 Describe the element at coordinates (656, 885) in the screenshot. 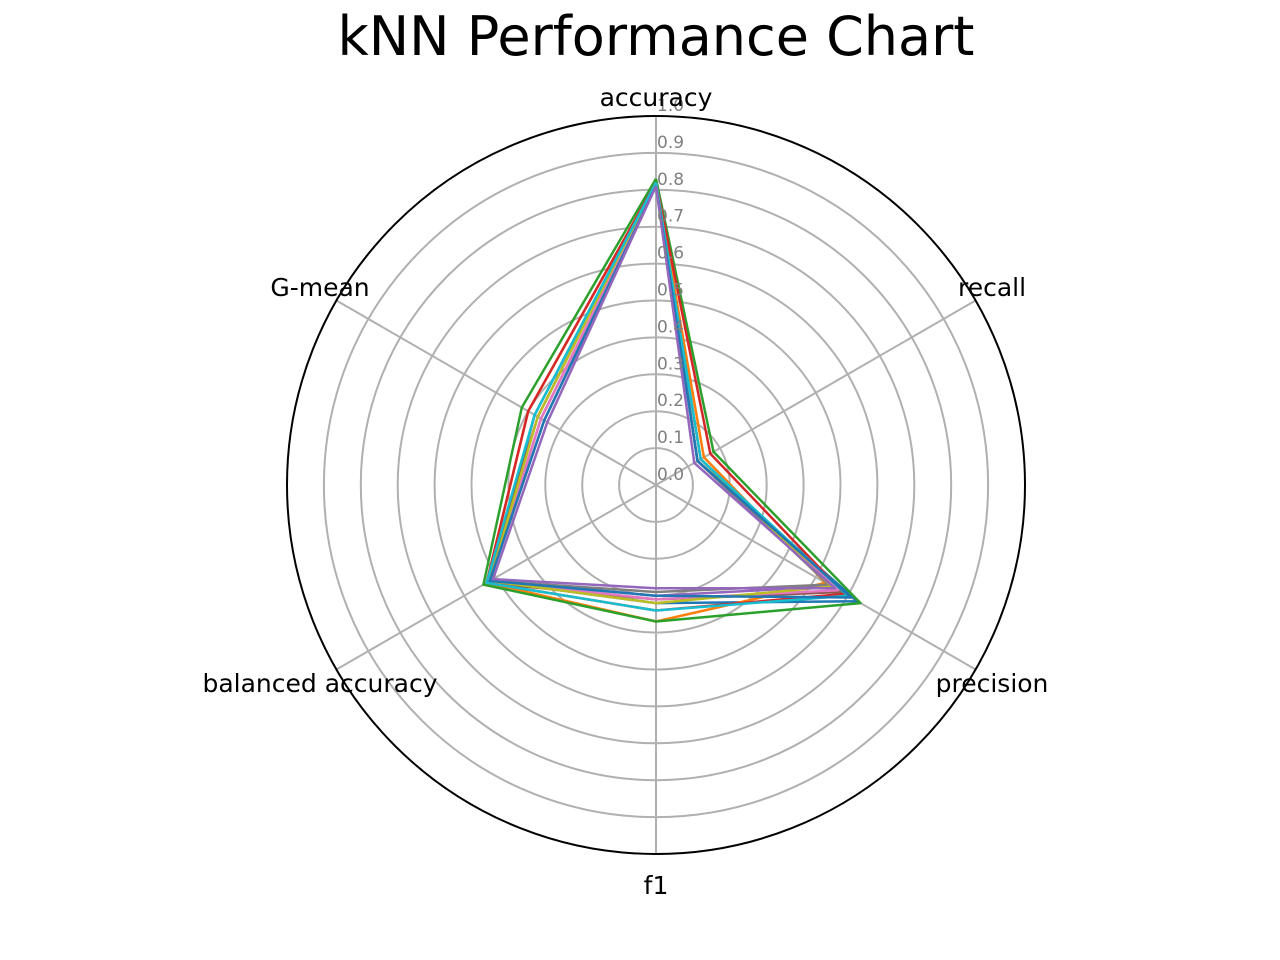

I see `axis-label-f1: f1` at that location.